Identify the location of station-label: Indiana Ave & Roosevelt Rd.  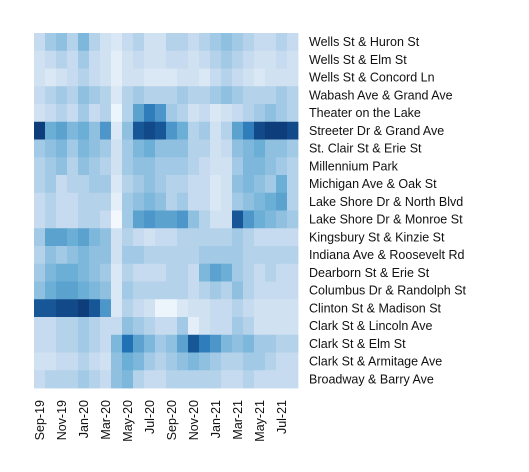
(386, 255).